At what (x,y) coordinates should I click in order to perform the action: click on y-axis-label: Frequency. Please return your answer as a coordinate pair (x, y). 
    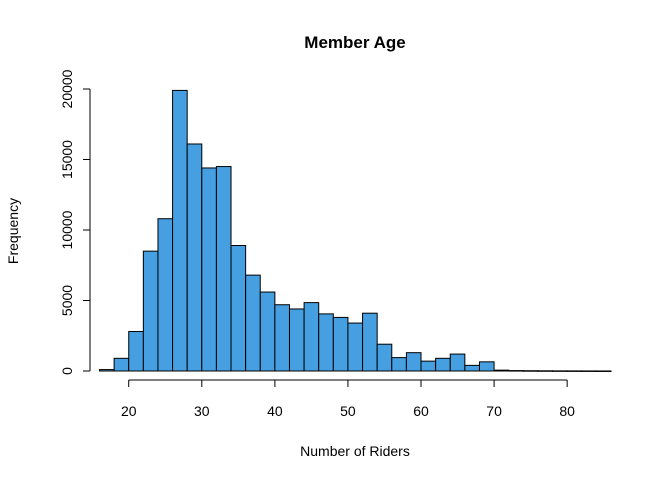
    Looking at the image, I should click on (13, 231).